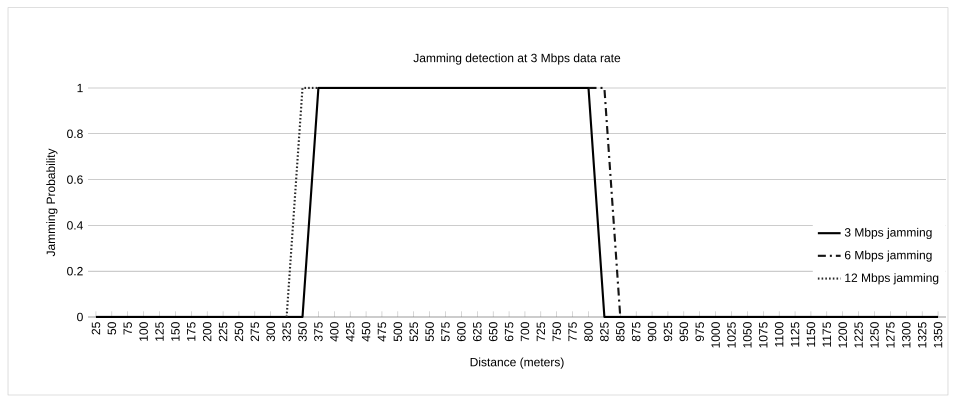 The image size is (954, 403). I want to click on x-tick-label: 1250, so click(874, 335).